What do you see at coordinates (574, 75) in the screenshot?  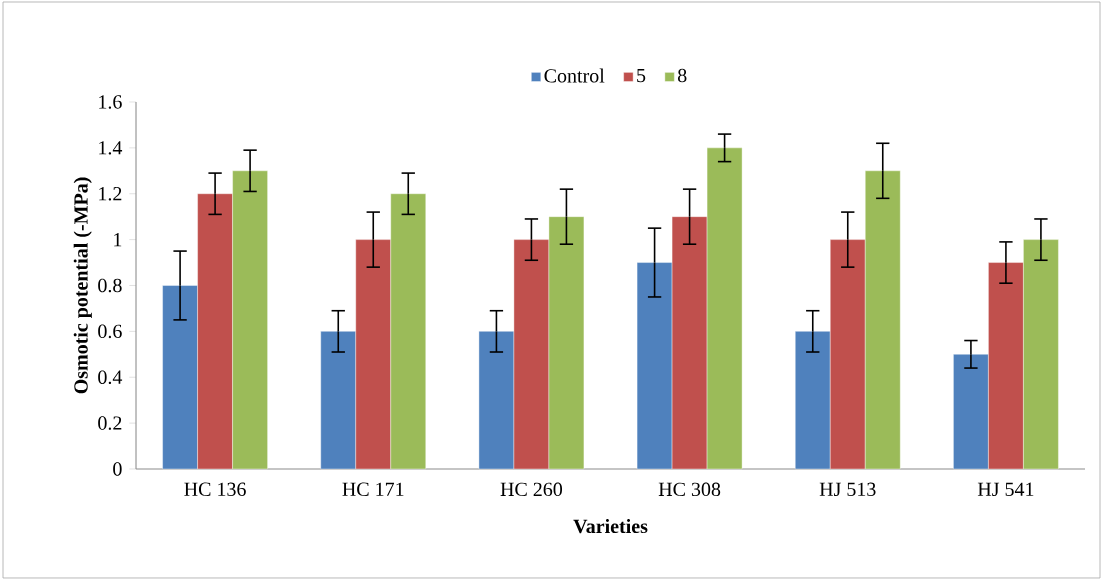 I see `legend-label: Control` at bounding box center [574, 75].